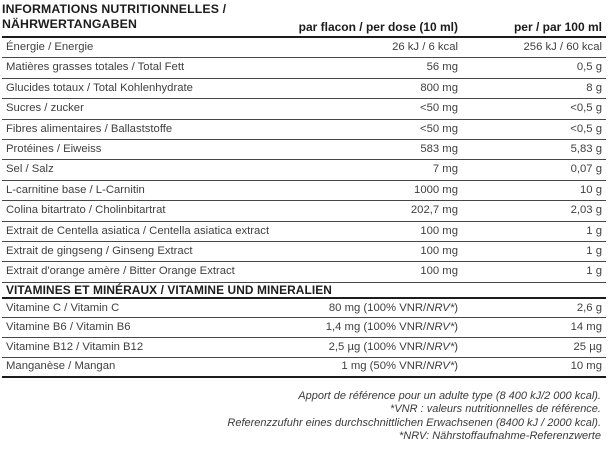  Describe the element at coordinates (439, 148) in the screenshot. I see `row-value-per-dose: 583 mg` at that location.